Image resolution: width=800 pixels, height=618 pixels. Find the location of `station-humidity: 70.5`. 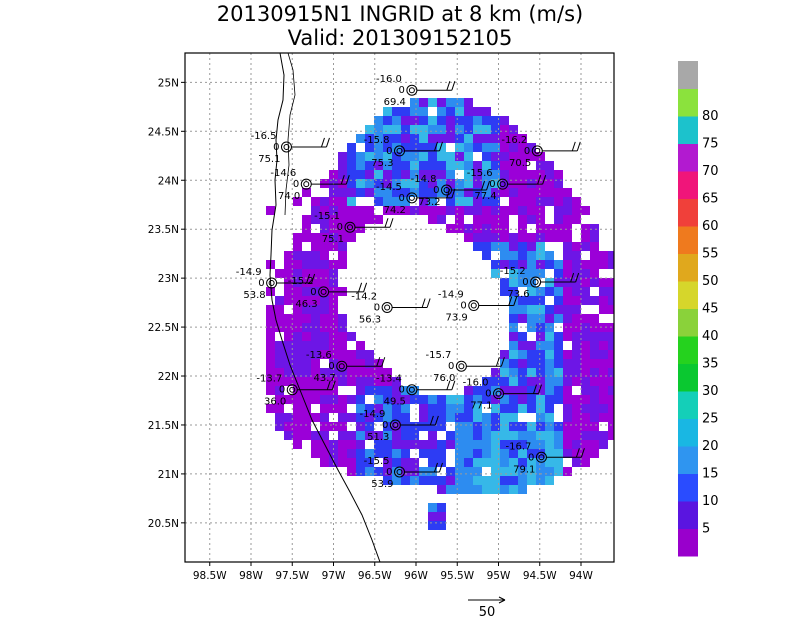

station-humidity: 70.5 is located at coordinates (520, 163).